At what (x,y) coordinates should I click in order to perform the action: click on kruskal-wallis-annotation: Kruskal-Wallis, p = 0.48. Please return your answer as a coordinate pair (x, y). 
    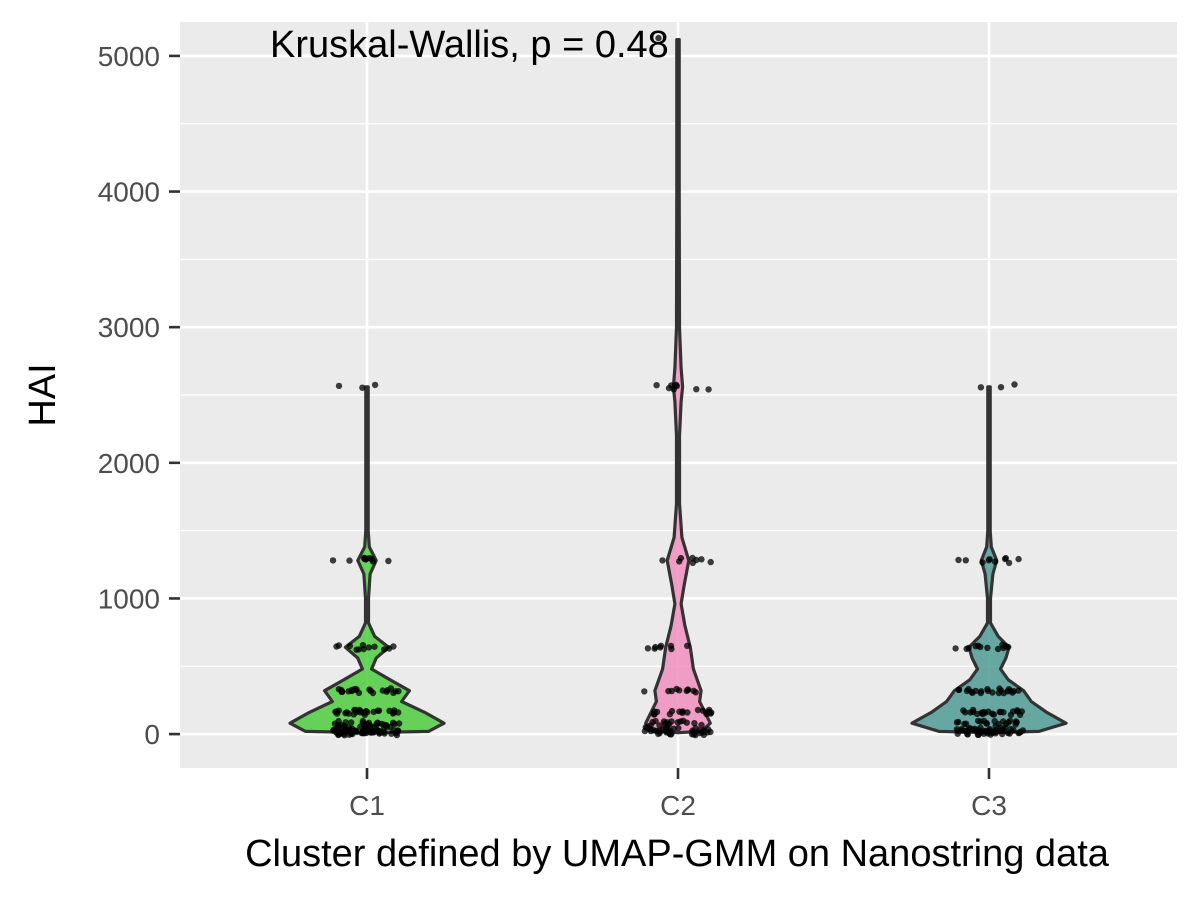
    Looking at the image, I should click on (469, 45).